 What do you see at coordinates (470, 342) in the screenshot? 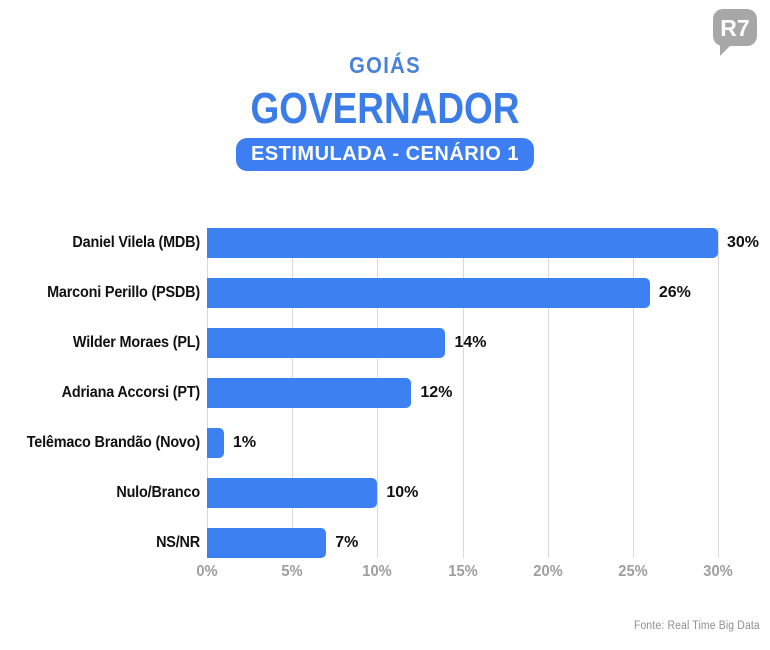
I see `value-label: 14%` at bounding box center [470, 342].